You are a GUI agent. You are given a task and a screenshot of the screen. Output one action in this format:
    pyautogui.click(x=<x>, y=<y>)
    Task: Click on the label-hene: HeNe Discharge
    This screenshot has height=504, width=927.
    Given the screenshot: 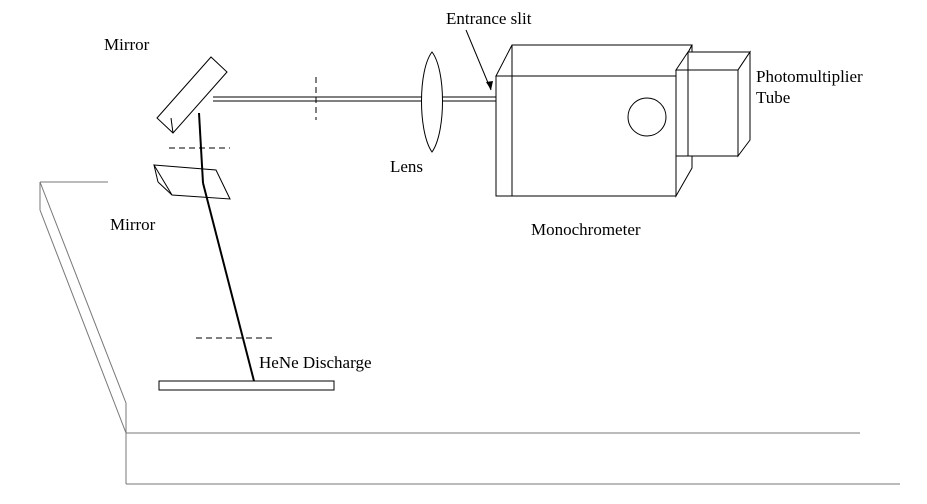 What is the action you would take?
    pyautogui.click(x=315, y=362)
    